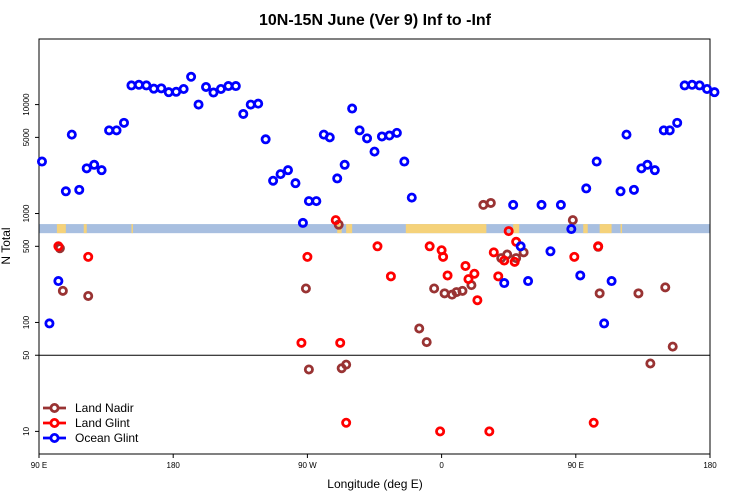 The image size is (750, 500). What do you see at coordinates (26, 322) in the screenshot?
I see `y-tick-label: 100` at bounding box center [26, 322].